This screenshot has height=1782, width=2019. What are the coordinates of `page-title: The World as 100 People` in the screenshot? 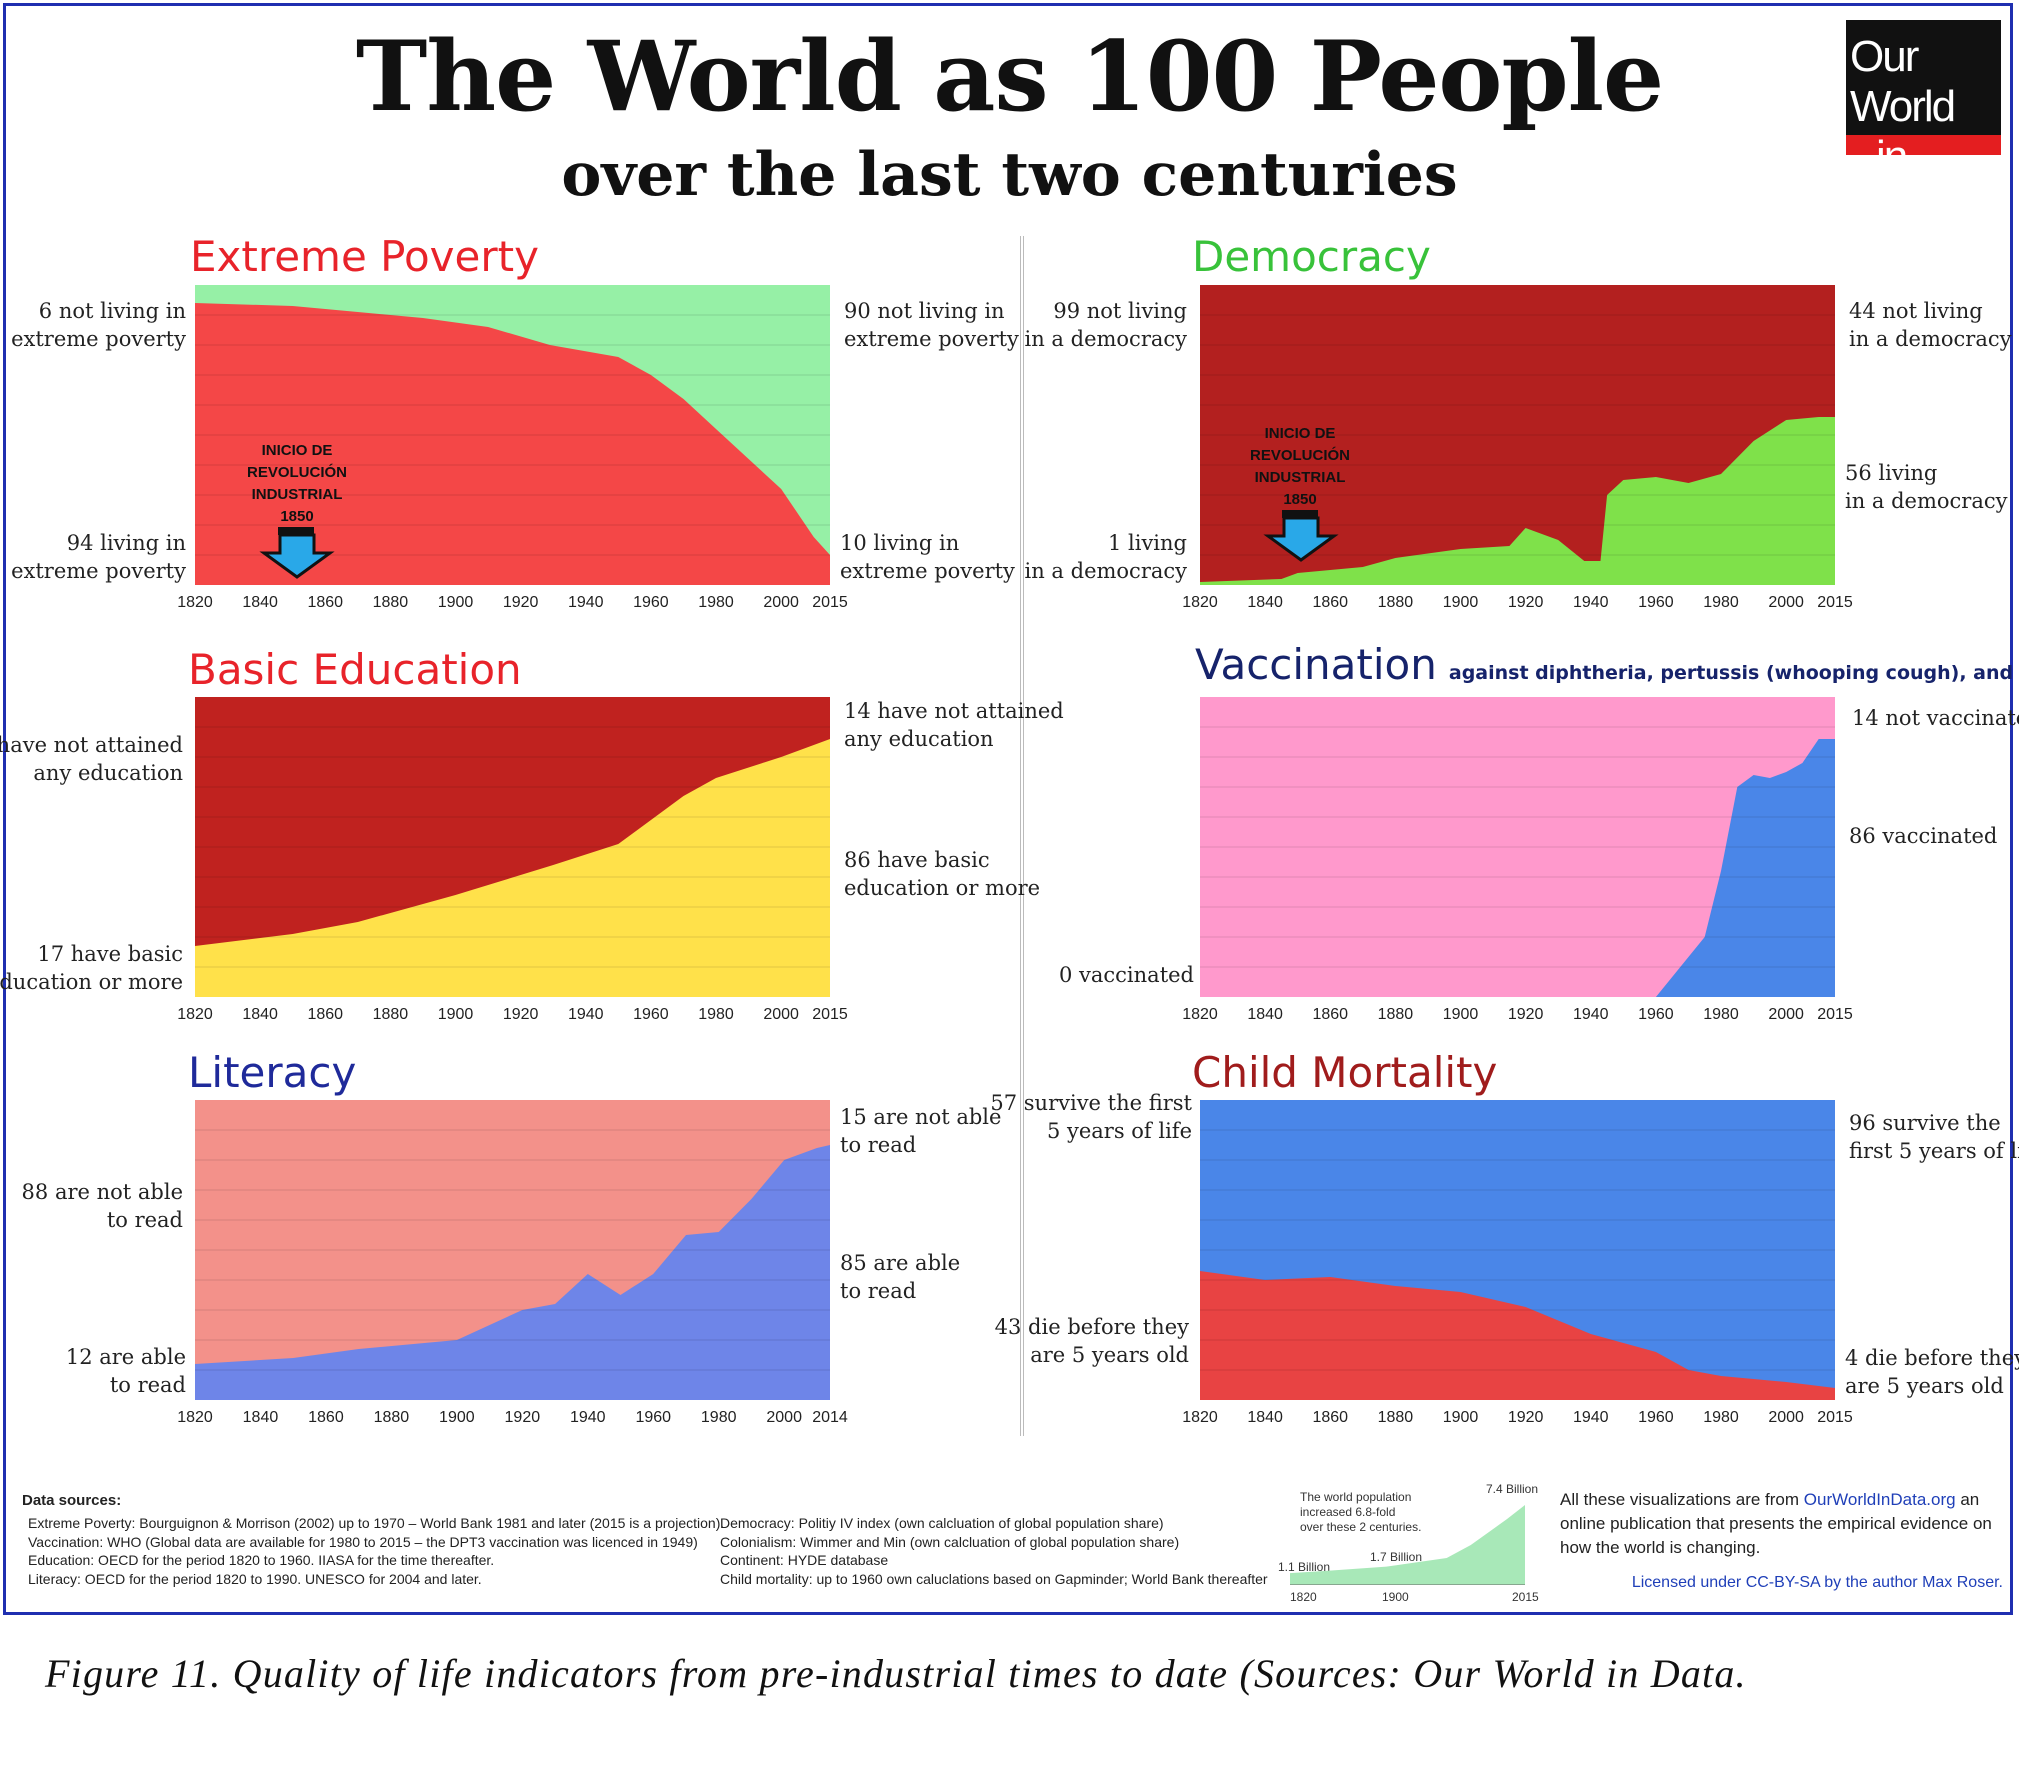 It's located at (1009, 76).